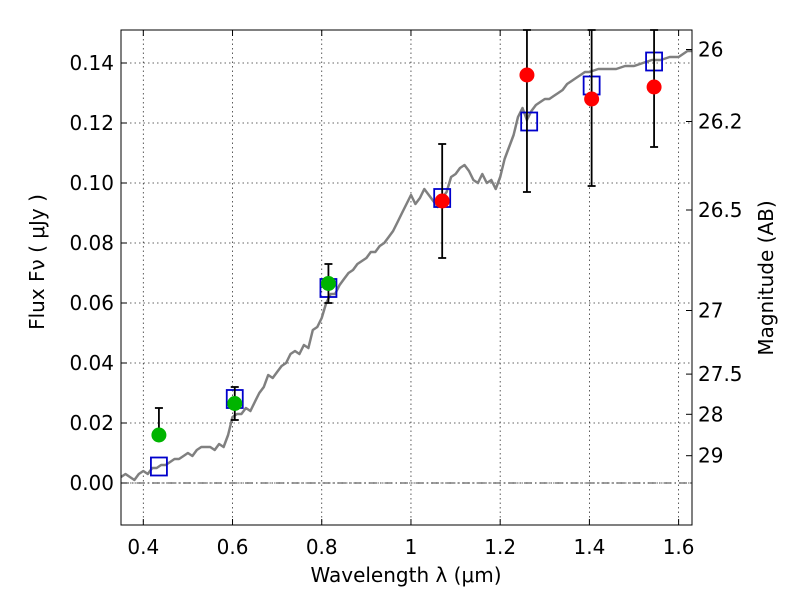  Describe the element at coordinates (405, 575) in the screenshot. I see `x-axis-title: Wavelength λ (μm)` at that location.